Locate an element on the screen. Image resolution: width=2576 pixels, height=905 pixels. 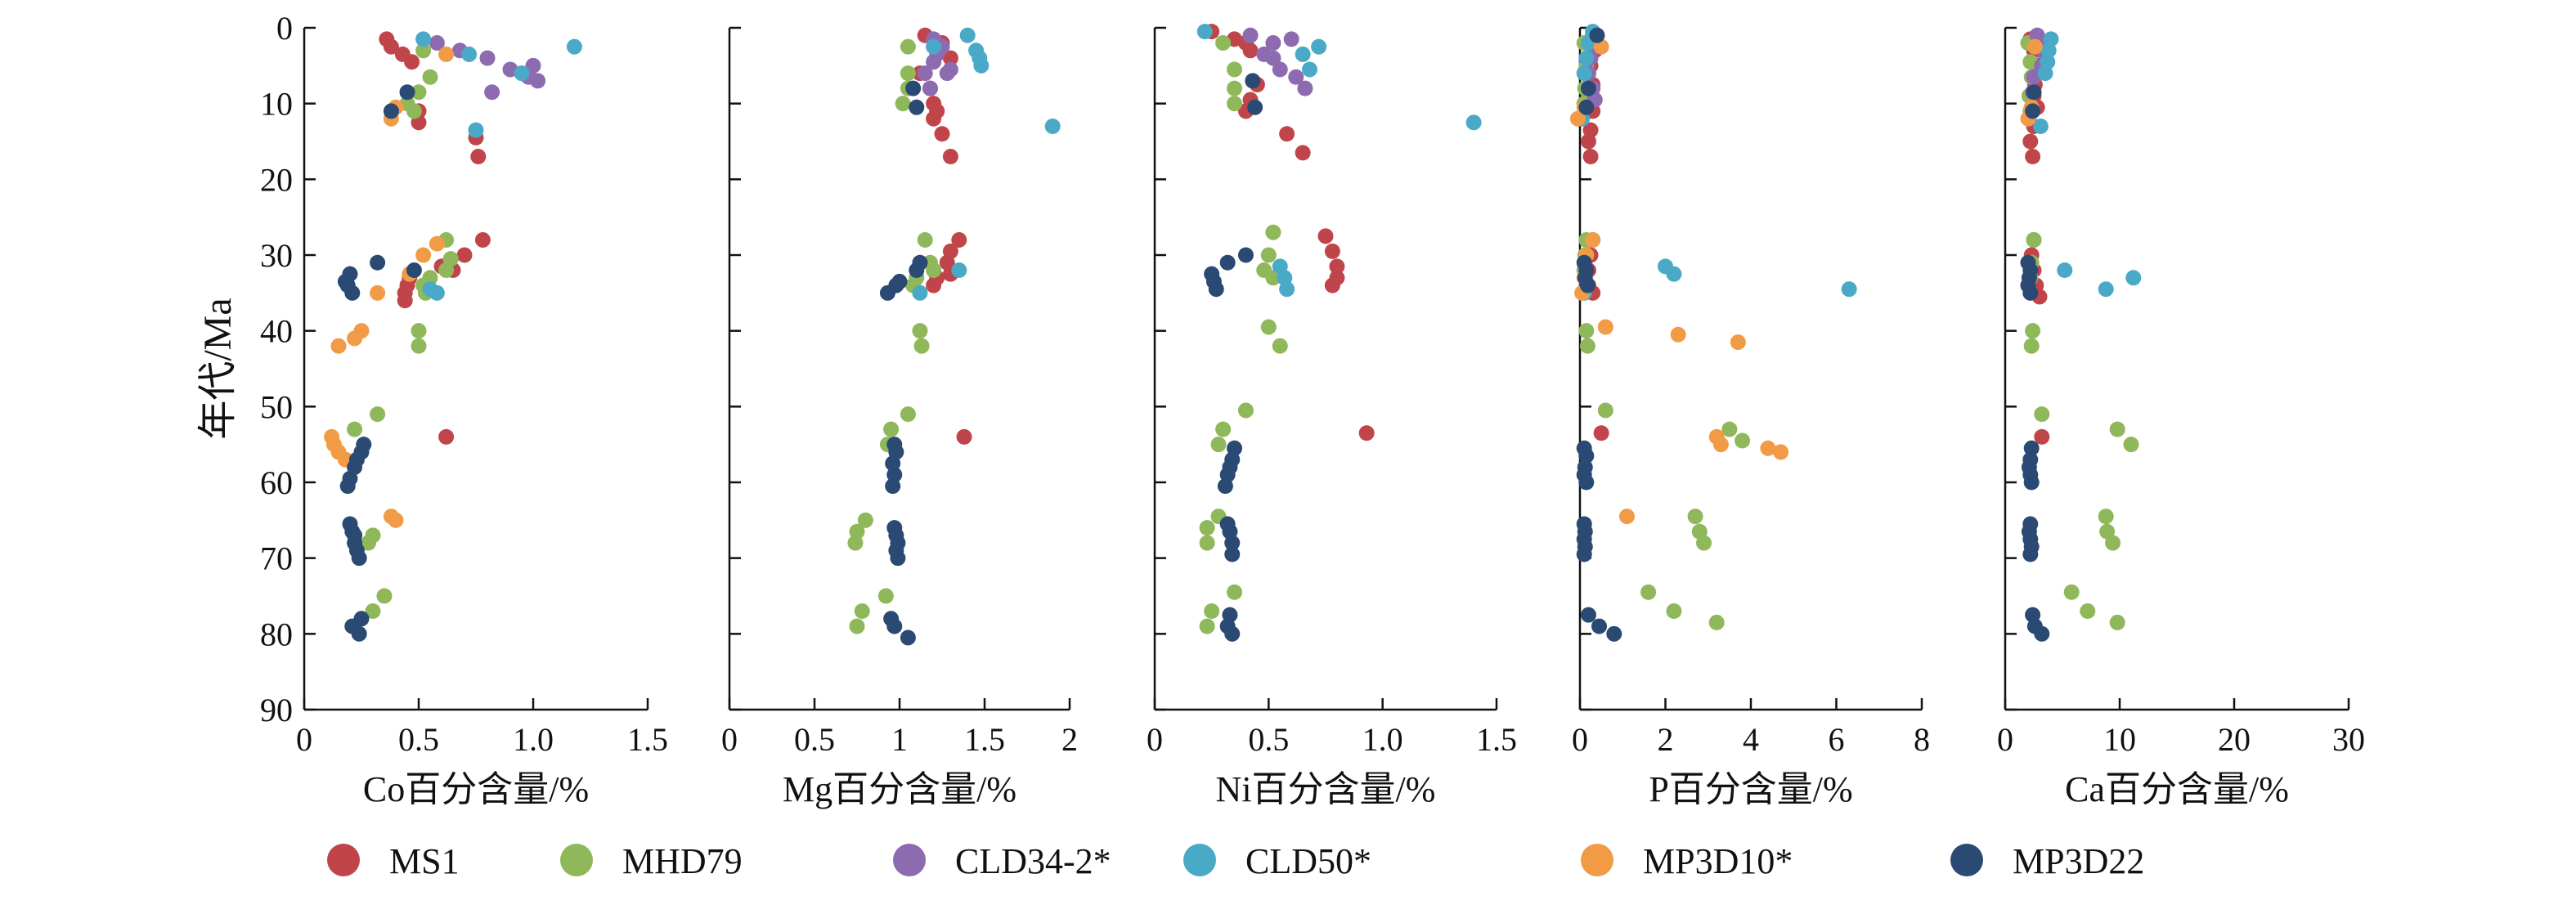
legend-item: CLD50* is located at coordinates (1277, 861).